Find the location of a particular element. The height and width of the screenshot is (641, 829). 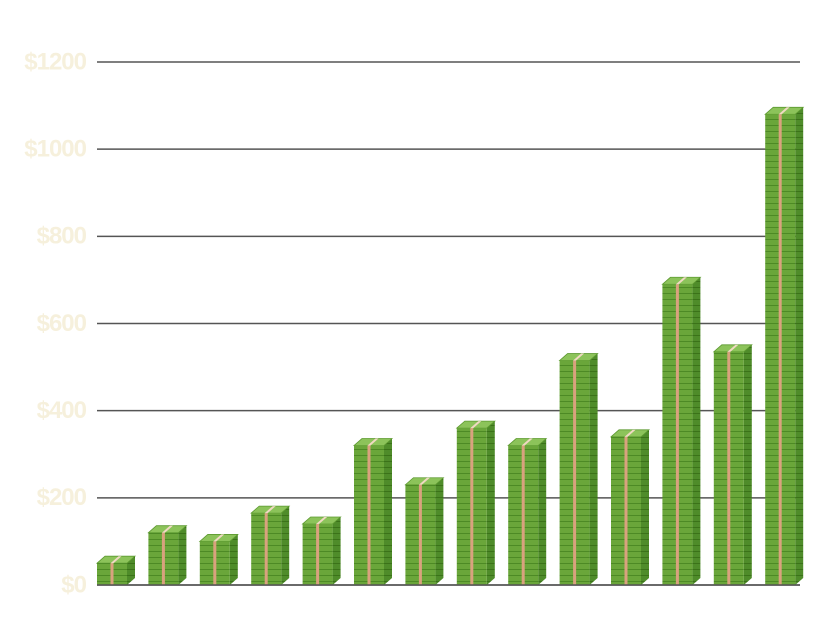

y-tick-label: $800 is located at coordinates (62, 236).